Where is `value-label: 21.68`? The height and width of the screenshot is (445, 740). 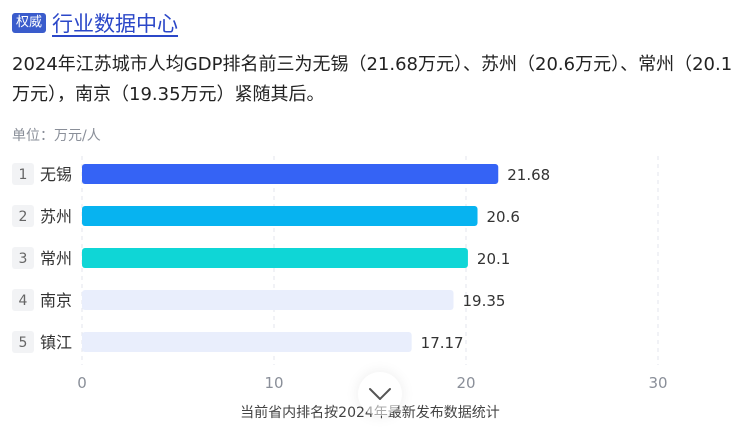 value-label: 21.68 is located at coordinates (528, 175).